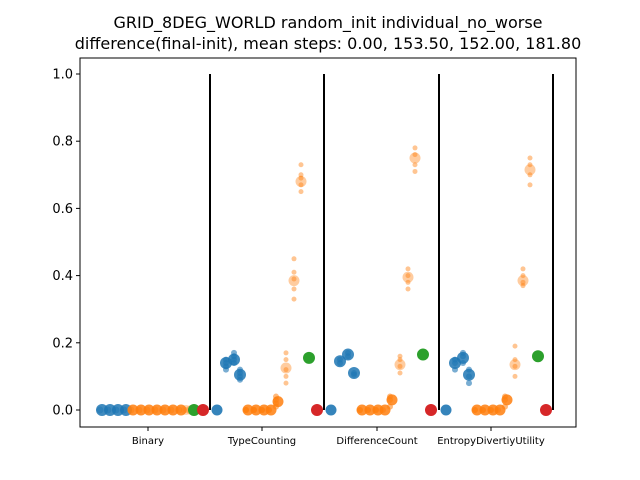  What do you see at coordinates (261, 441) in the screenshot?
I see `x-tick-label: TypeCounting` at bounding box center [261, 441].